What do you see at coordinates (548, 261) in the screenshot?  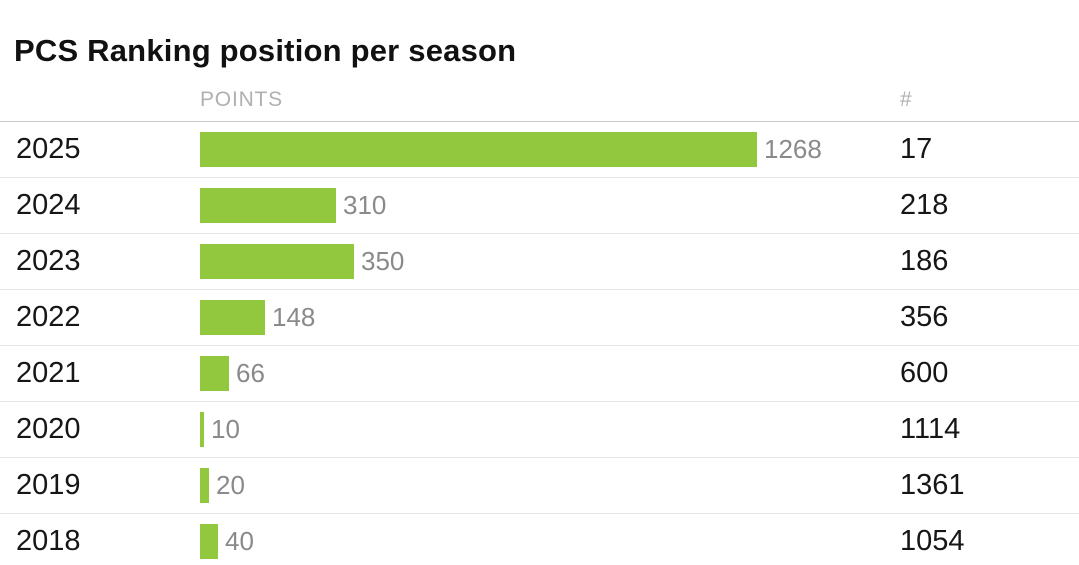 I see `bar-track: 350` at bounding box center [548, 261].